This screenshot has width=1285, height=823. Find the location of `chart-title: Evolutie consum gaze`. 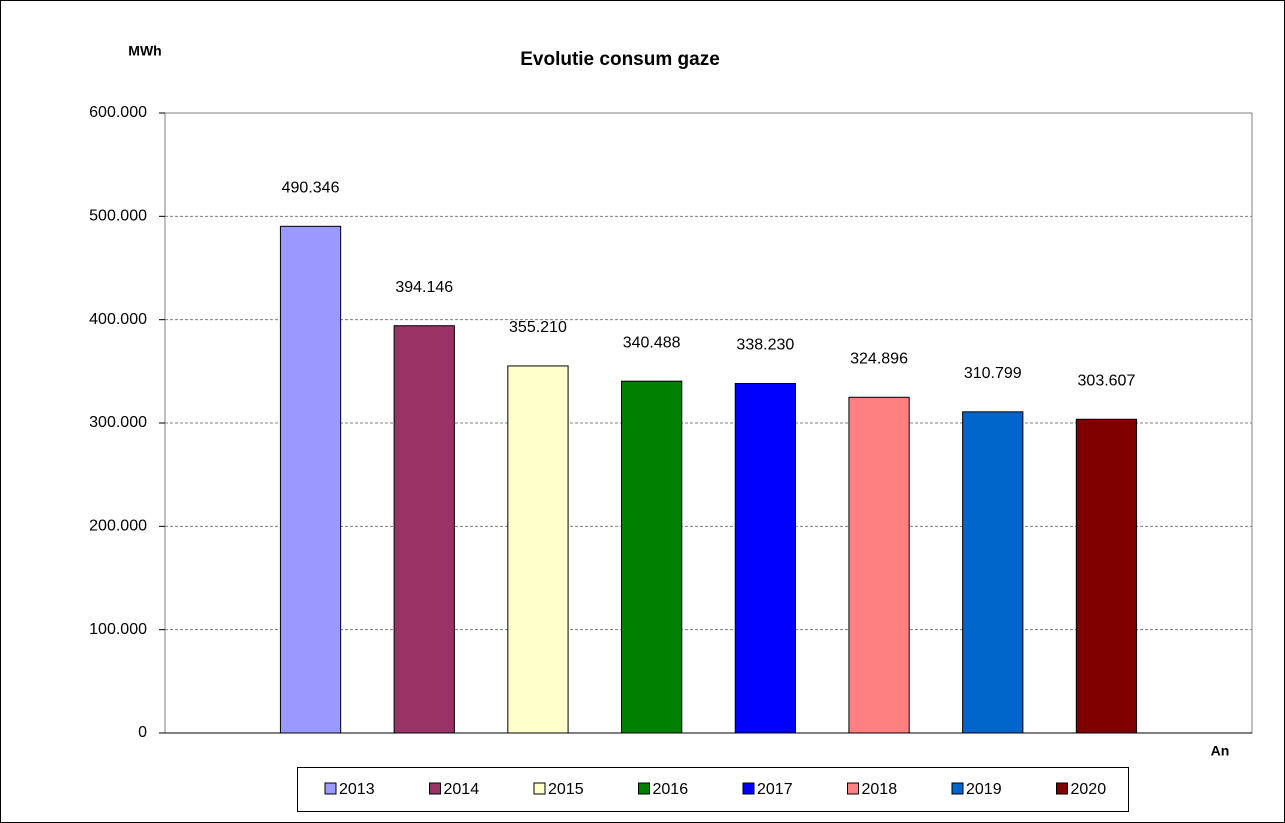

chart-title: Evolutie consum gaze is located at coordinates (620, 59).